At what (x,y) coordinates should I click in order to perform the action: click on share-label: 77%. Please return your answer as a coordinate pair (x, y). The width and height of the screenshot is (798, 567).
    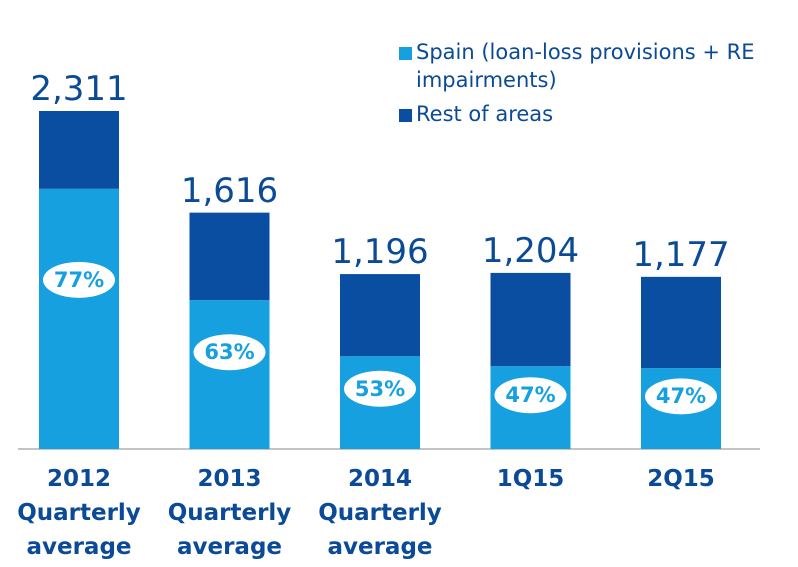
    Looking at the image, I should click on (79, 279).